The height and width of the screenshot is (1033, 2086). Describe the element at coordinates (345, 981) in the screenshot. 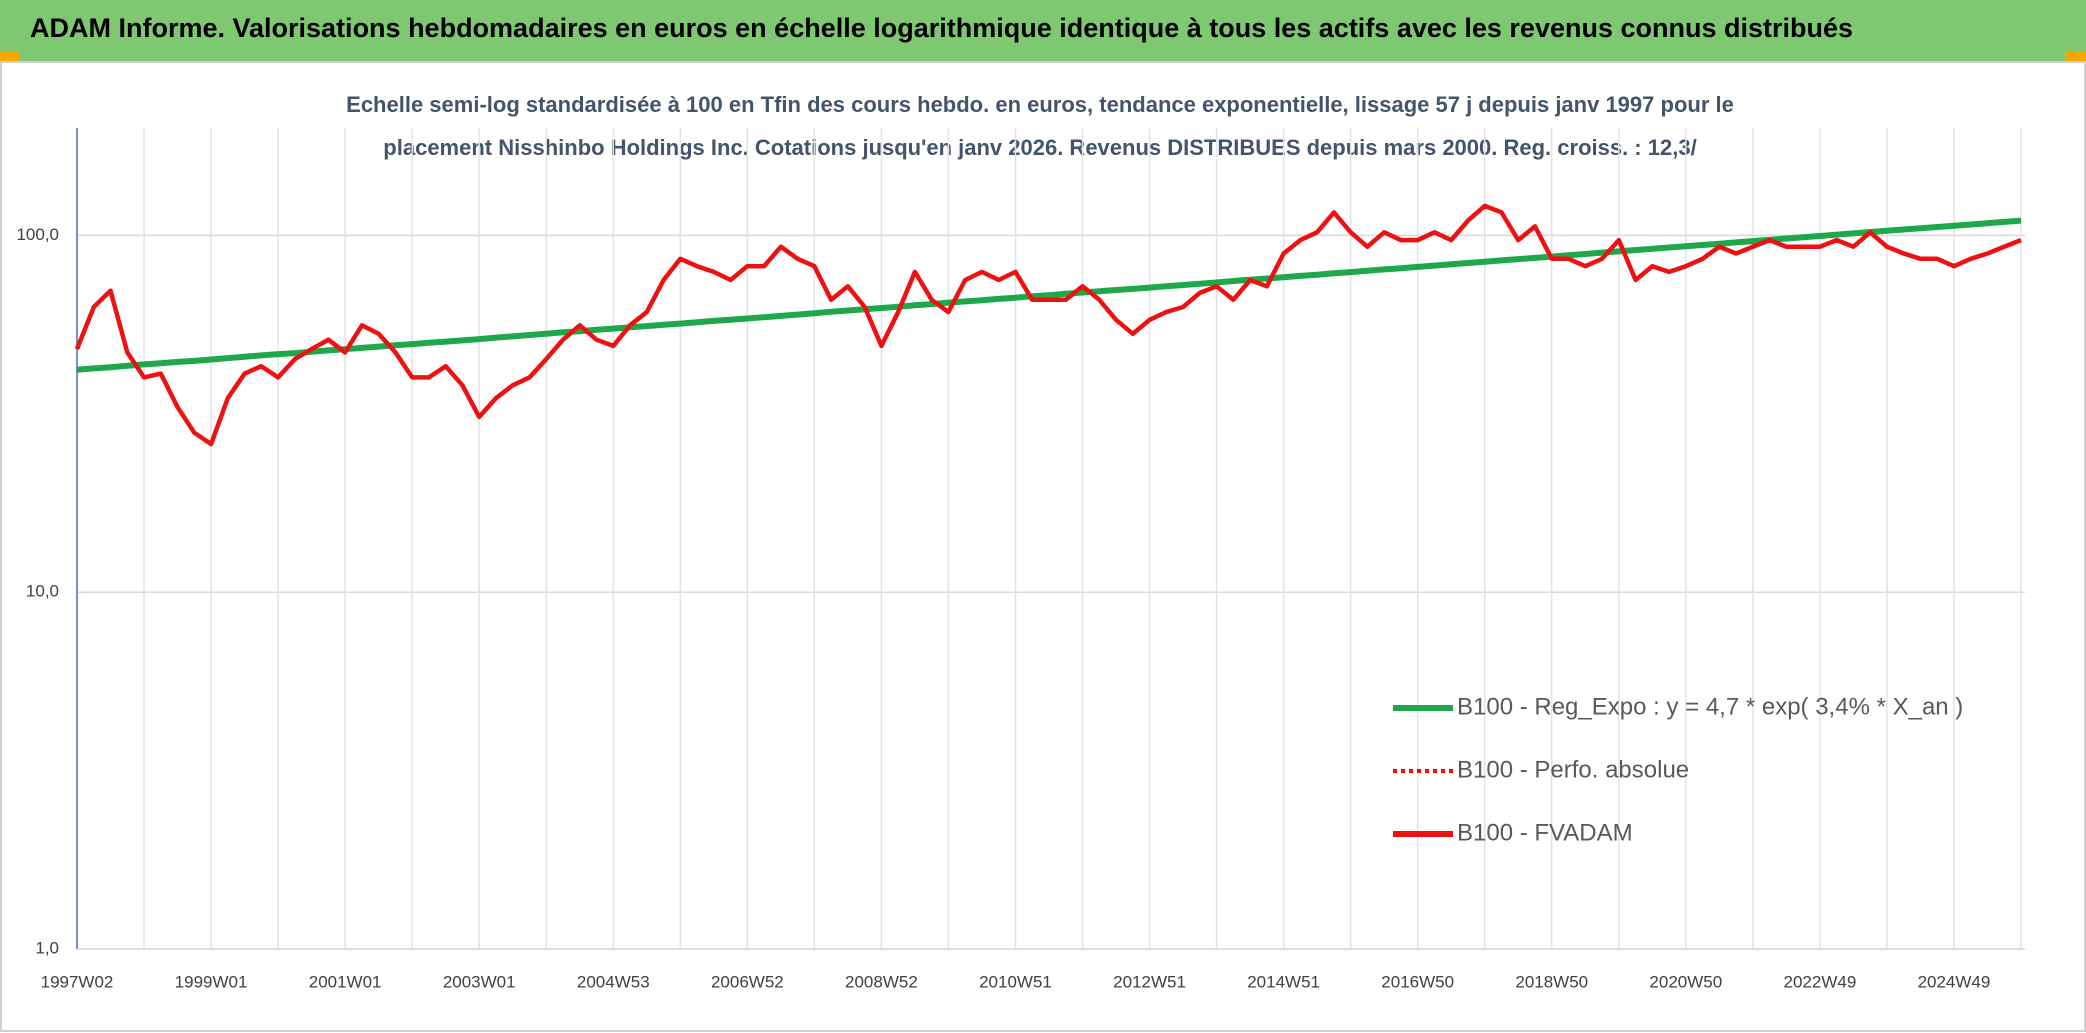

I see `x-tick-label: 2001W01` at that location.